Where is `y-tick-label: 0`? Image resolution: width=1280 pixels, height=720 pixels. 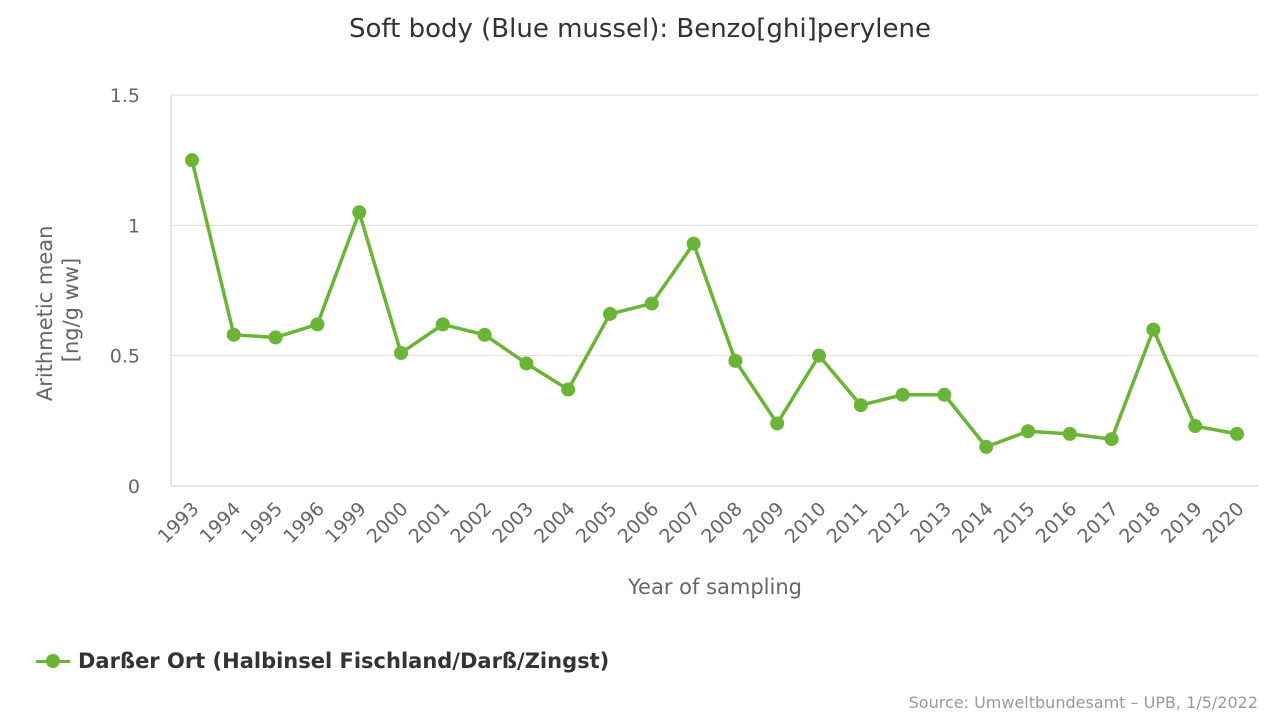 y-tick-label: 0 is located at coordinates (134, 487).